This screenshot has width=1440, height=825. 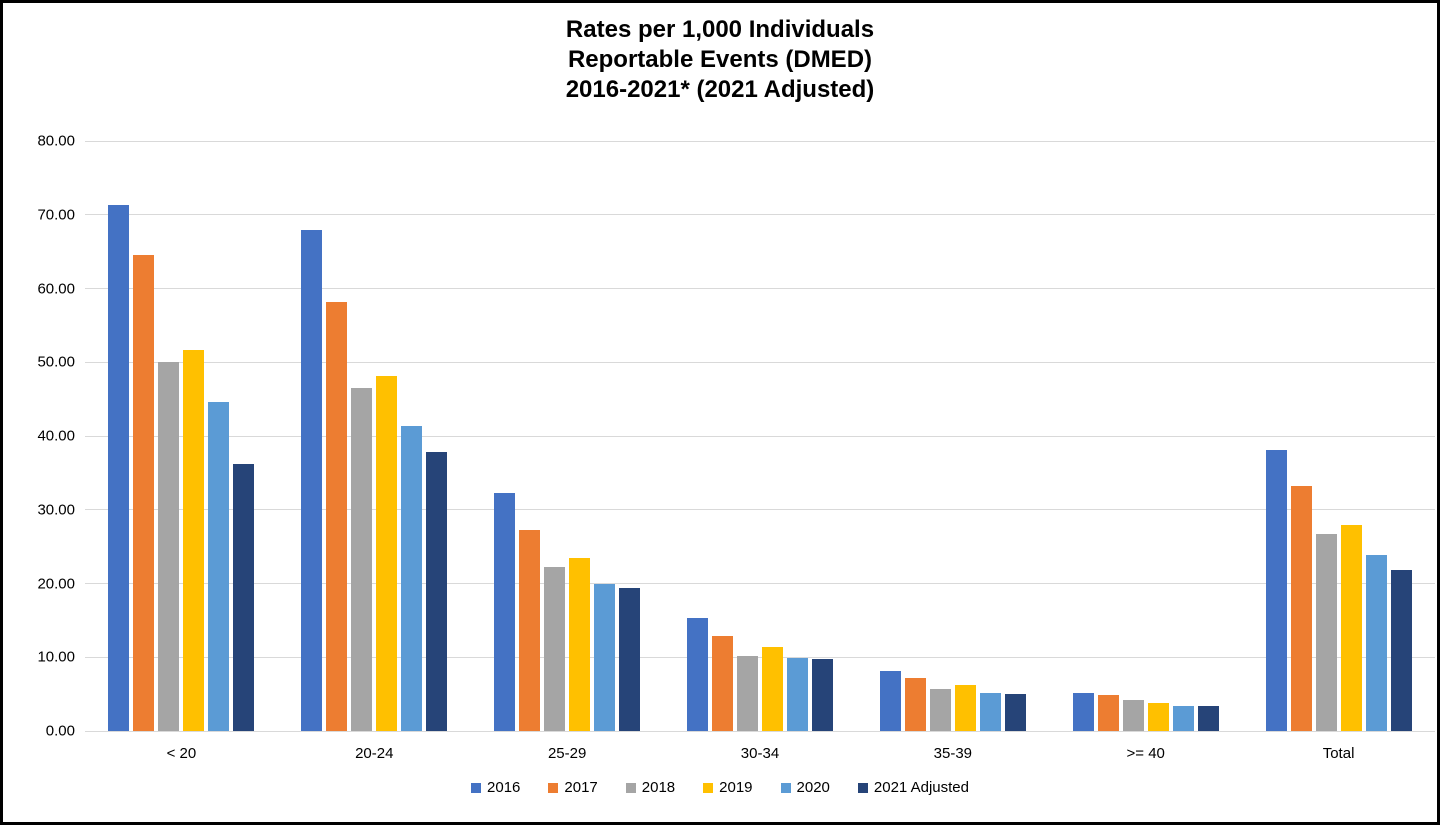 What do you see at coordinates (1145, 753) in the screenshot?
I see `x-category-label: >= 40` at bounding box center [1145, 753].